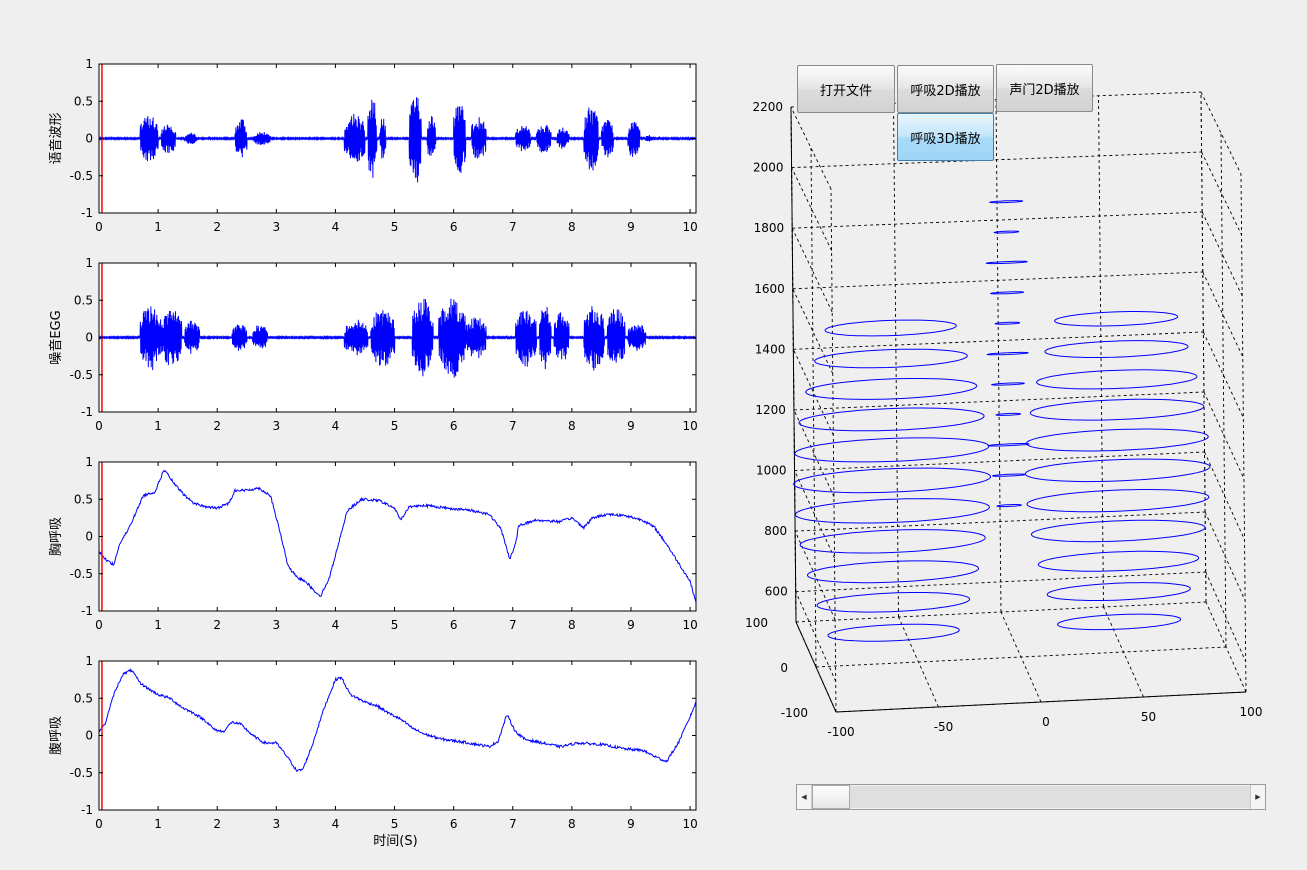  I want to click on x-tick-label: 5, so click(395, 227).